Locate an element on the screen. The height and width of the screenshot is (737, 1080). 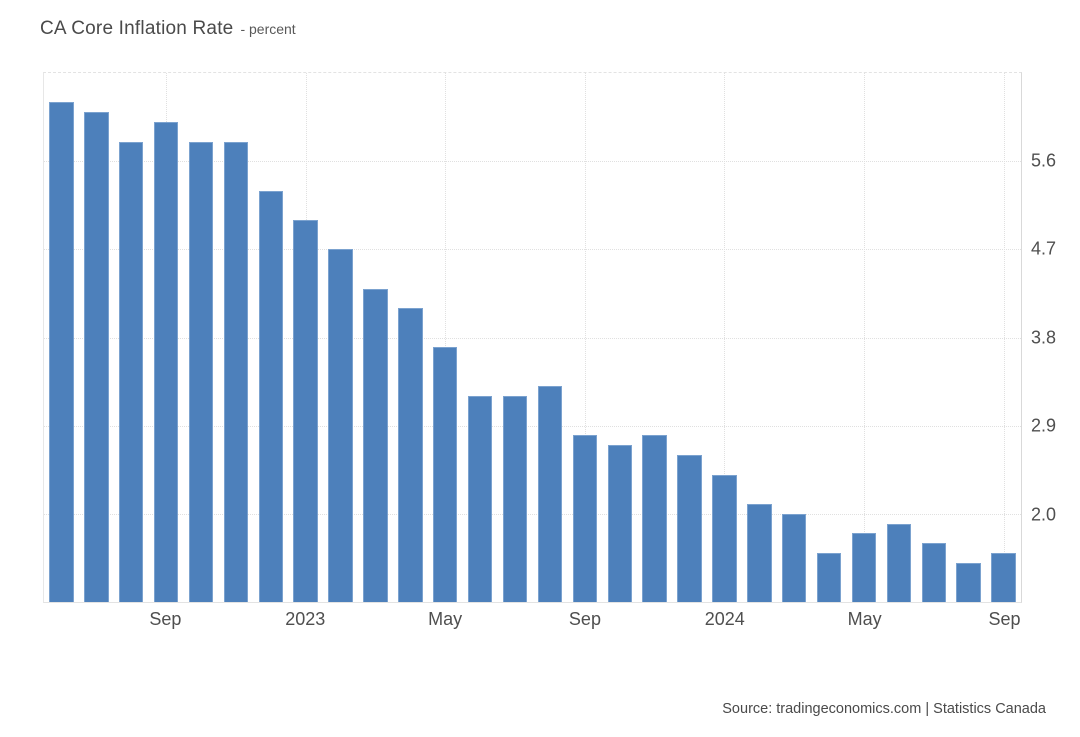
y-axis: 2.0 2.9 3.8 4.7 5.6 is located at coordinates (1055, 337).